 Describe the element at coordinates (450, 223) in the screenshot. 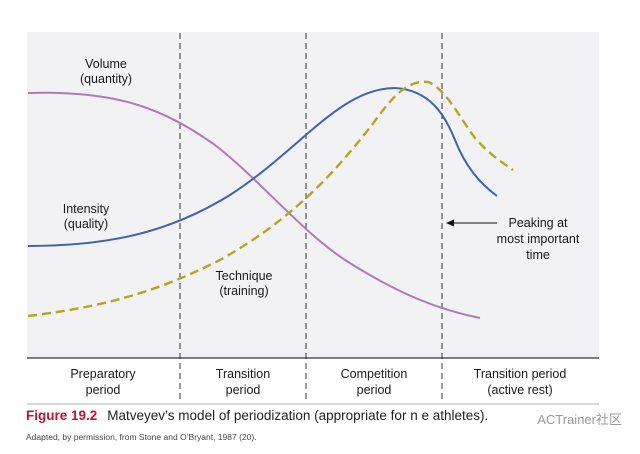

I see `peaking-arrow-head` at that location.